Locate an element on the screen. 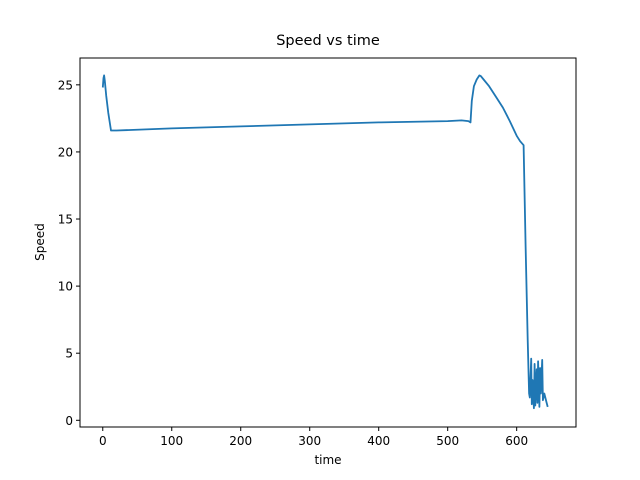  x-axis-ticks: 0 100 200 300 400 500 600 is located at coordinates (313, 437).